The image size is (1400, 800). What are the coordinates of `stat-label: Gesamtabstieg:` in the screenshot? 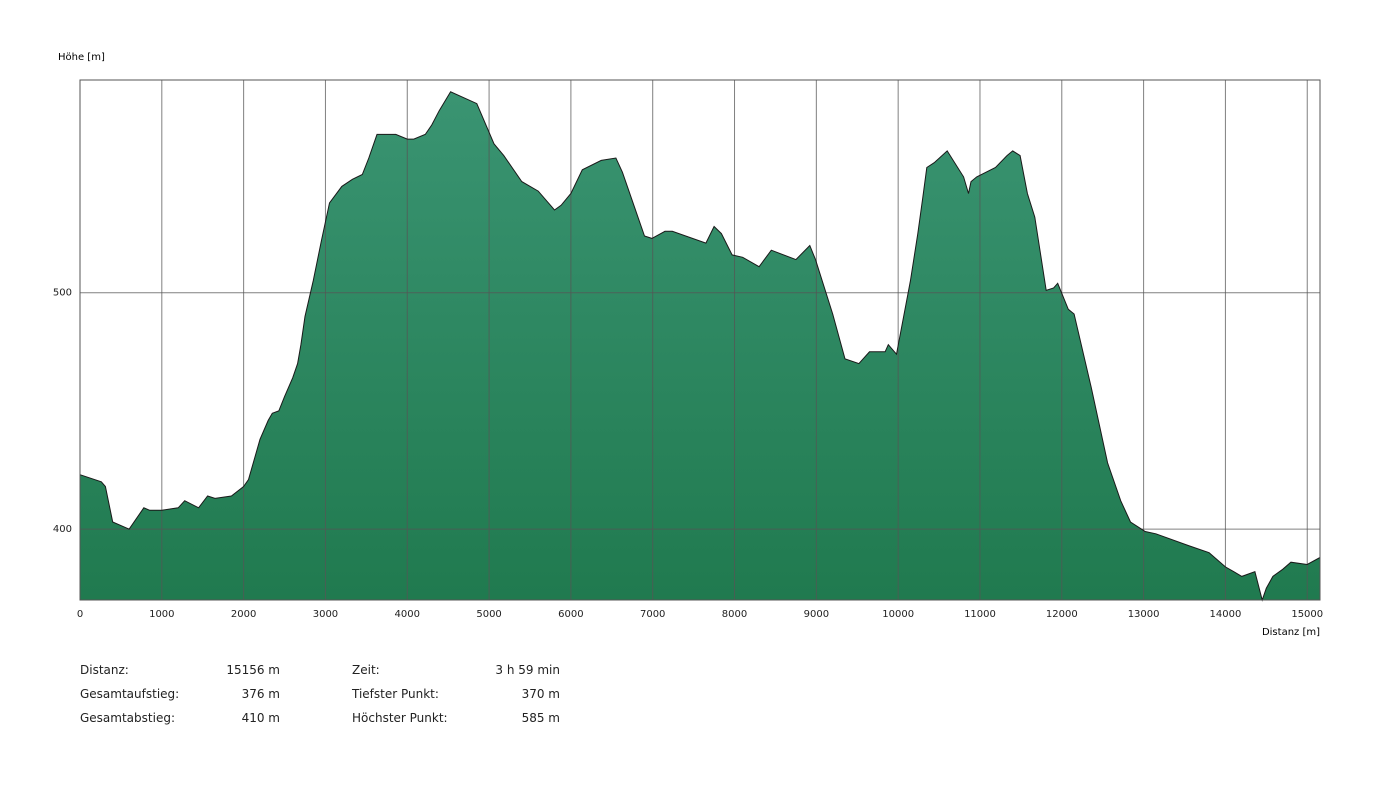 It's located at (127, 718).